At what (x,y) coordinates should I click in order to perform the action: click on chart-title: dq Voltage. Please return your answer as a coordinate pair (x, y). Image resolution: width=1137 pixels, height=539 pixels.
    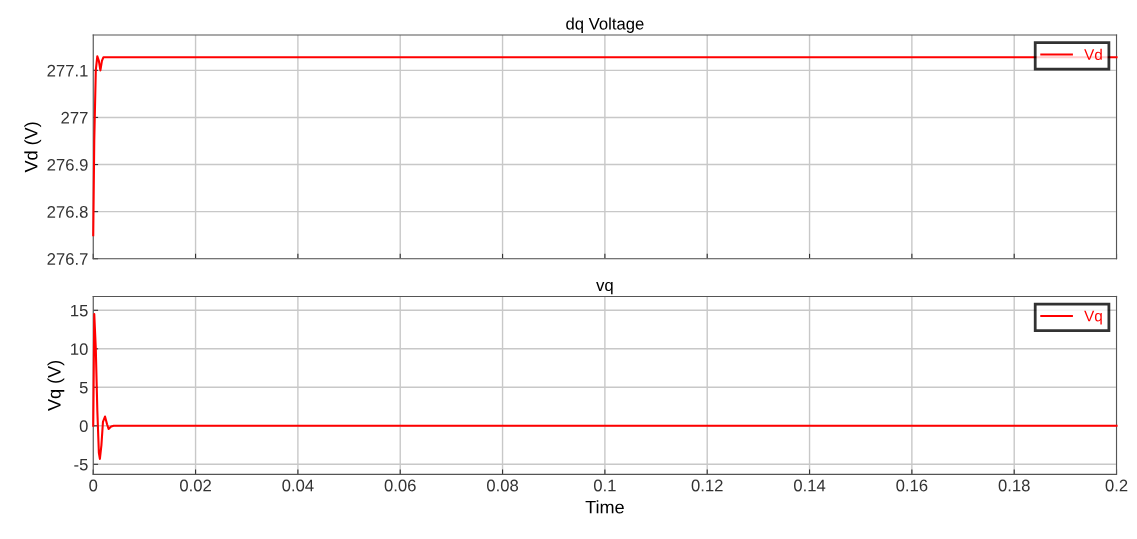
    Looking at the image, I should click on (605, 25).